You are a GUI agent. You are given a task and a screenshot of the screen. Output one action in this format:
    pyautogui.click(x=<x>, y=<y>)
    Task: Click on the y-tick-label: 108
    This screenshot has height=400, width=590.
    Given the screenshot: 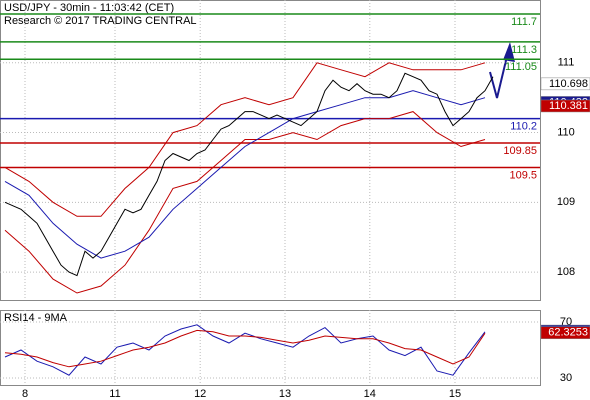 What is the action you would take?
    pyautogui.click(x=566, y=272)
    